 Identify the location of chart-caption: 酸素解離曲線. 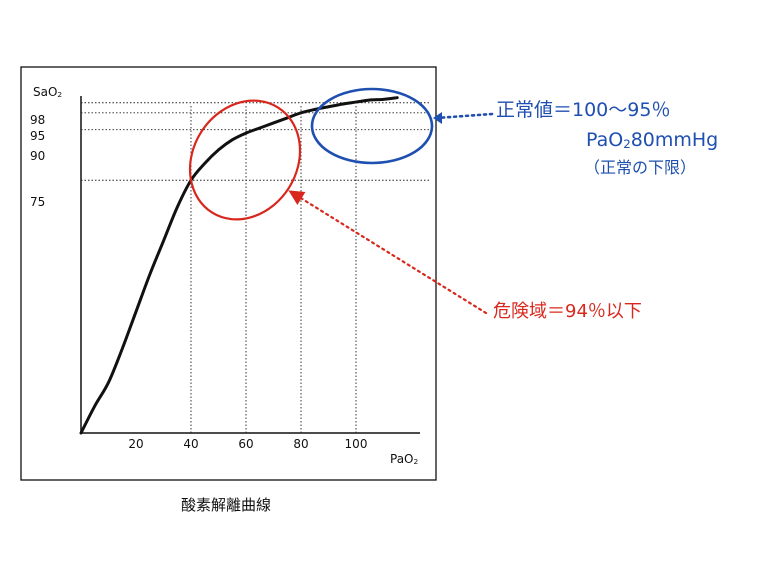
(226, 505).